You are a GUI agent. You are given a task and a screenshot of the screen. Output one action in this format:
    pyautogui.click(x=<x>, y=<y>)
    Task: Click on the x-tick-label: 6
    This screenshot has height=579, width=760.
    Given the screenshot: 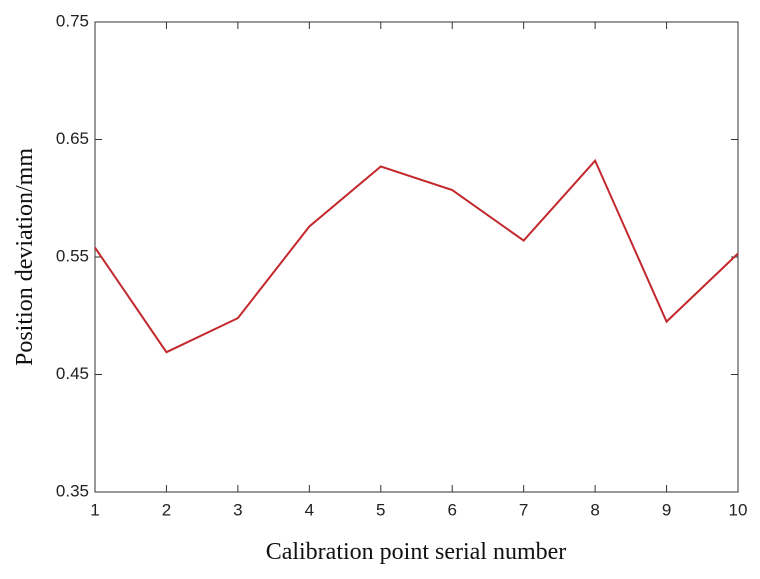 What is the action you would take?
    pyautogui.click(x=451, y=509)
    